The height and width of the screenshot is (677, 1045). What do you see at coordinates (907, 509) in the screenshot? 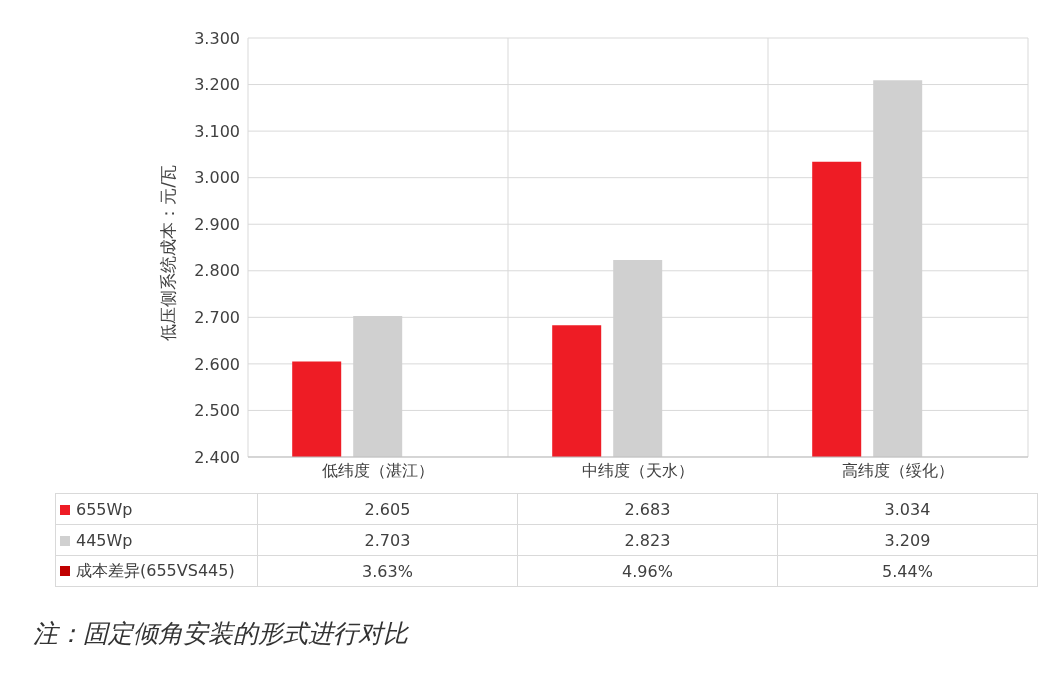
I see `data-label: 3.034` at bounding box center [907, 509].